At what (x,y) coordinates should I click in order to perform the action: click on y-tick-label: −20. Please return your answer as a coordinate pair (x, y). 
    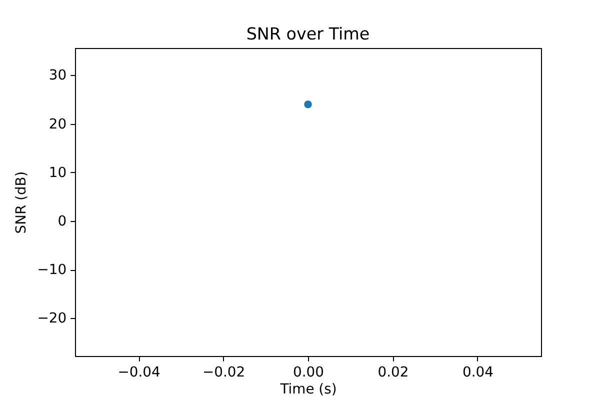
    Looking at the image, I should click on (52, 318).